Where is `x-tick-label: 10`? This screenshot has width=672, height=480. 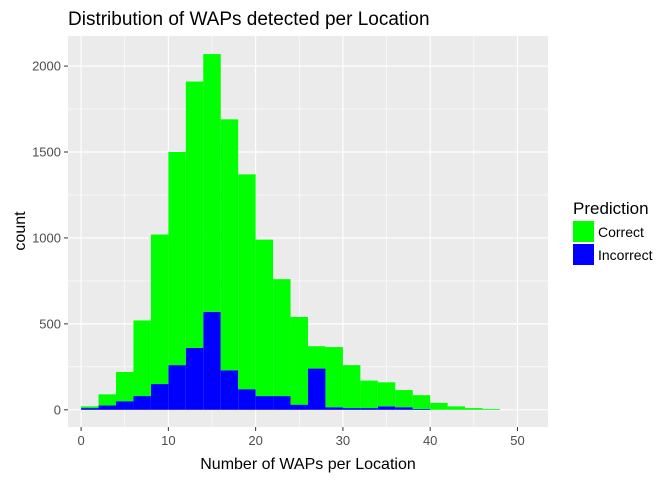 x-tick-label: 10 is located at coordinates (168, 440).